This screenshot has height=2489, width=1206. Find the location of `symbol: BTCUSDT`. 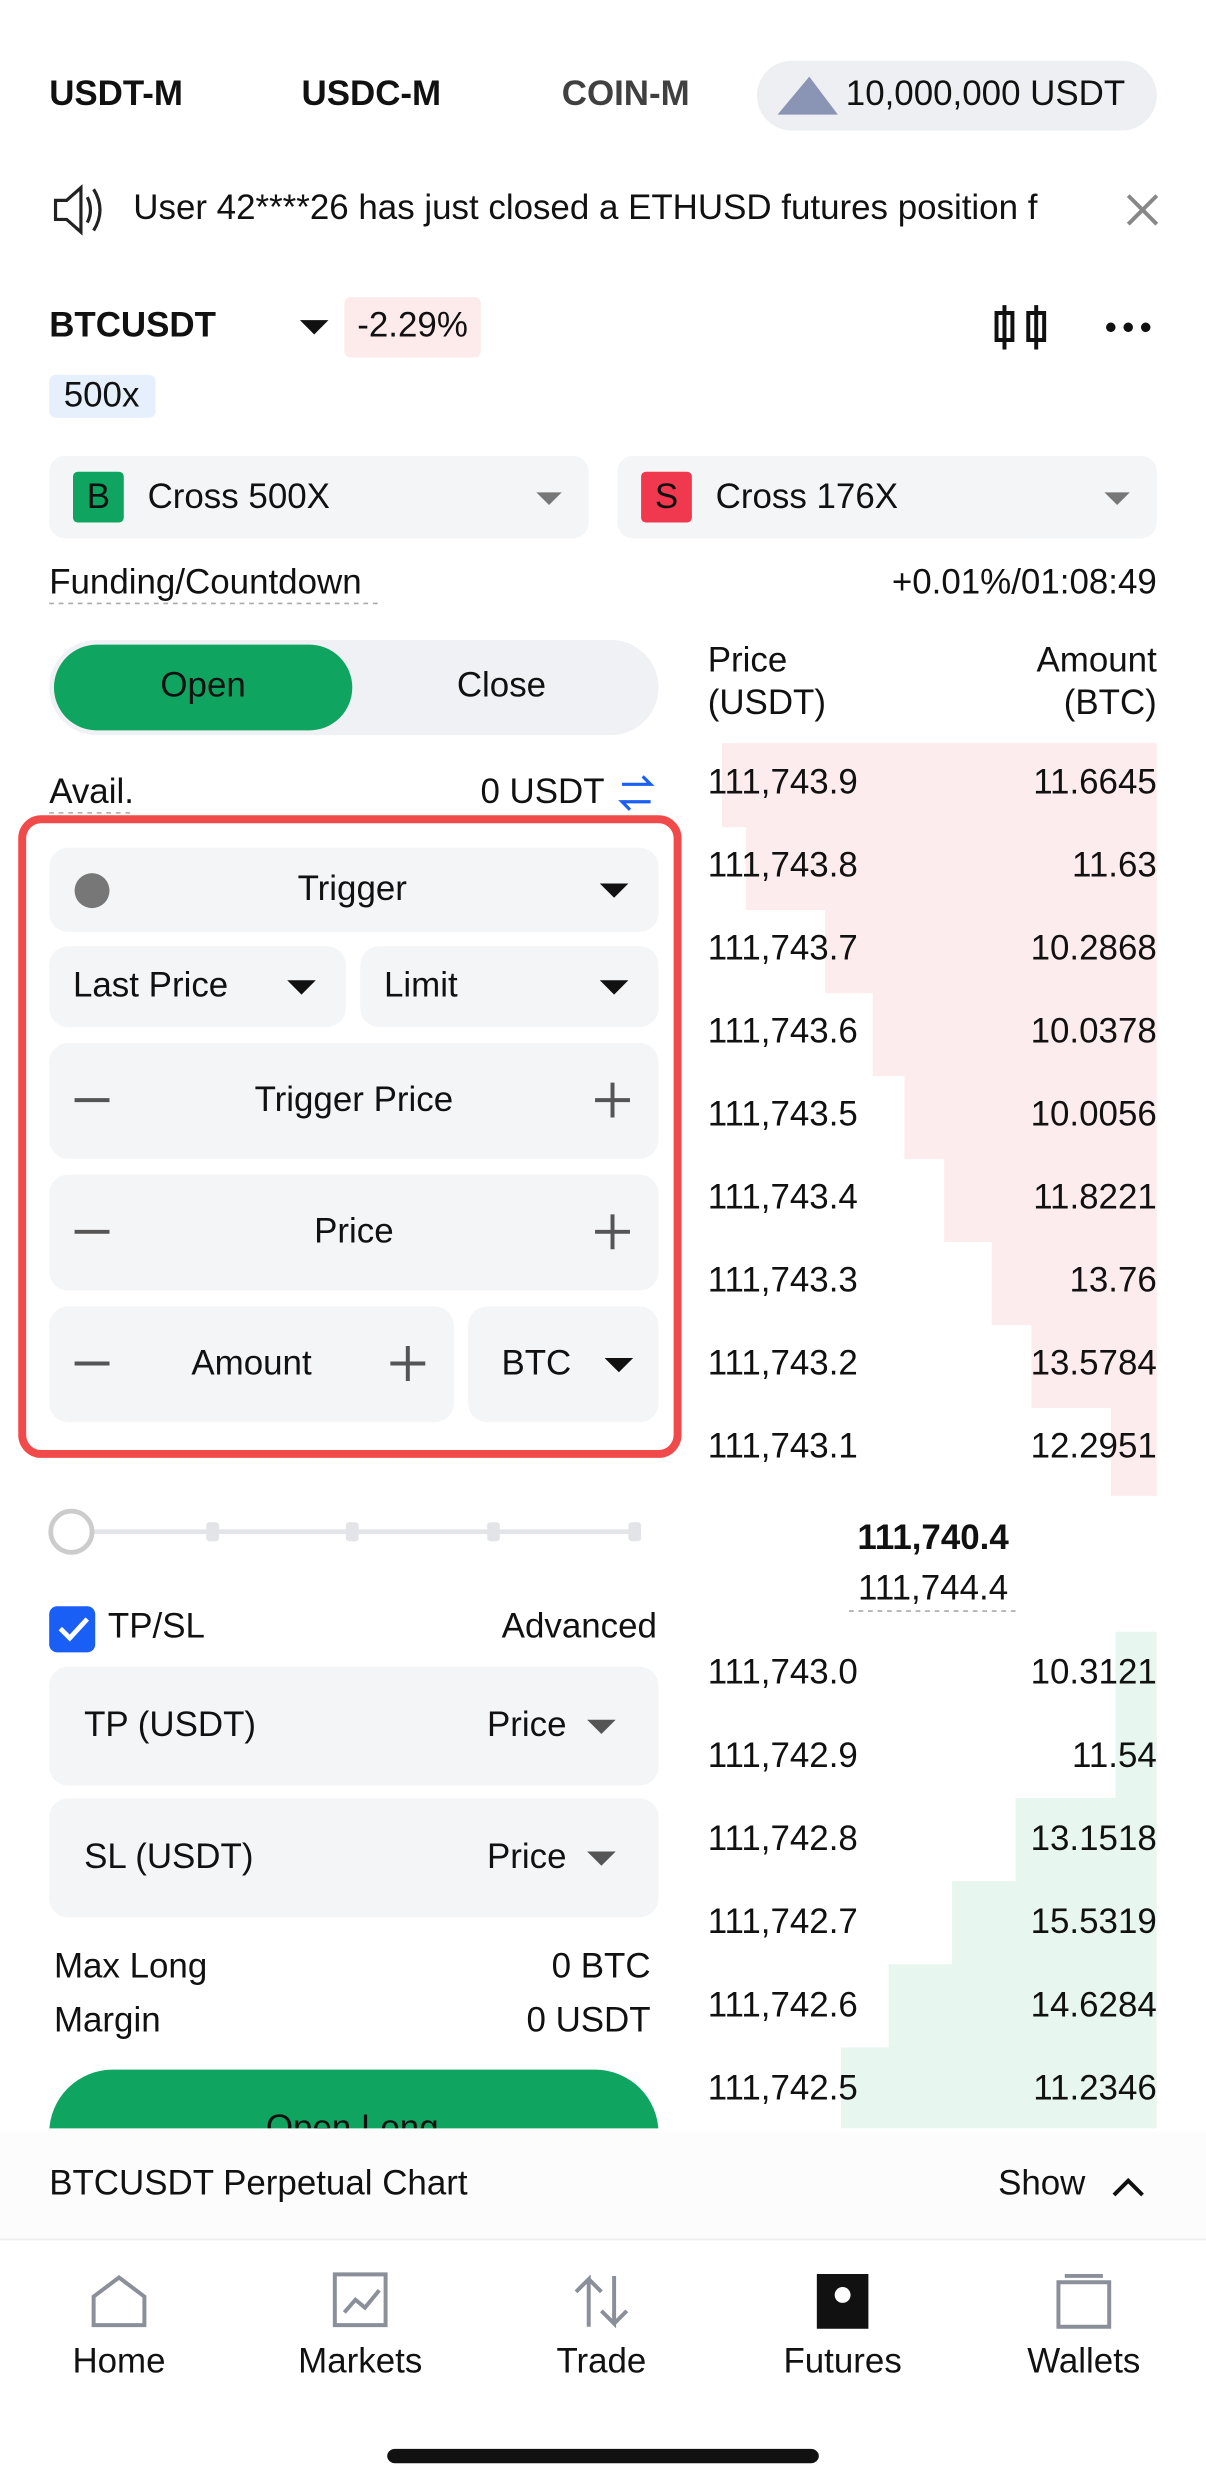

symbol: BTCUSDT is located at coordinates (132, 325).